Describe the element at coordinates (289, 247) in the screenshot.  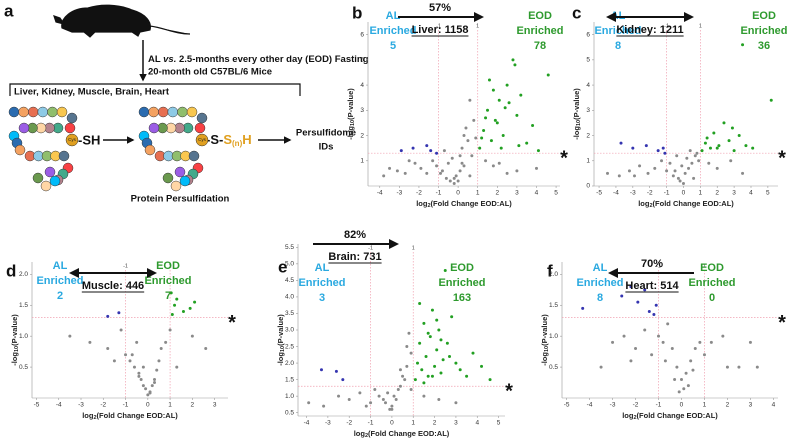
I see `y-tick-label: 5.5` at that location.